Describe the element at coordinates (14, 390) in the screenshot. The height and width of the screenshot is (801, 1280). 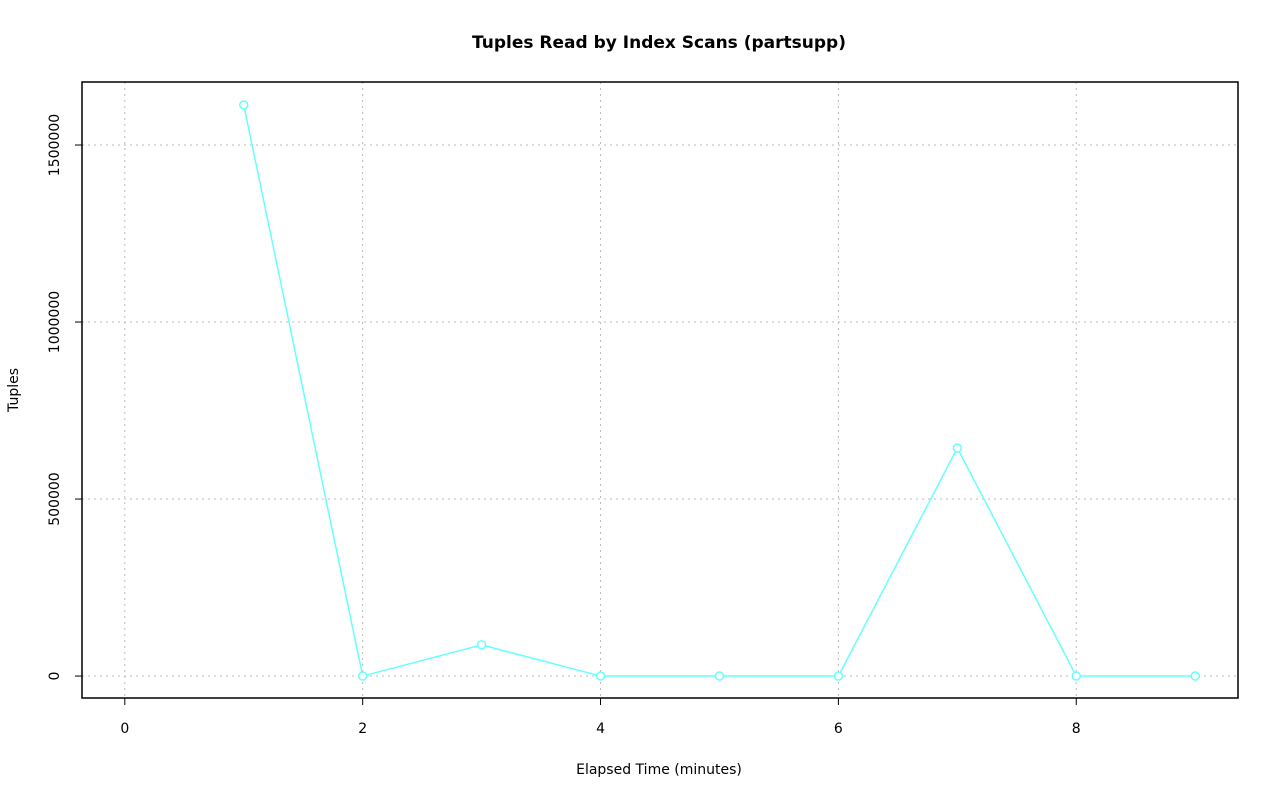
I see `y-axis-label: Tuples` at that location.